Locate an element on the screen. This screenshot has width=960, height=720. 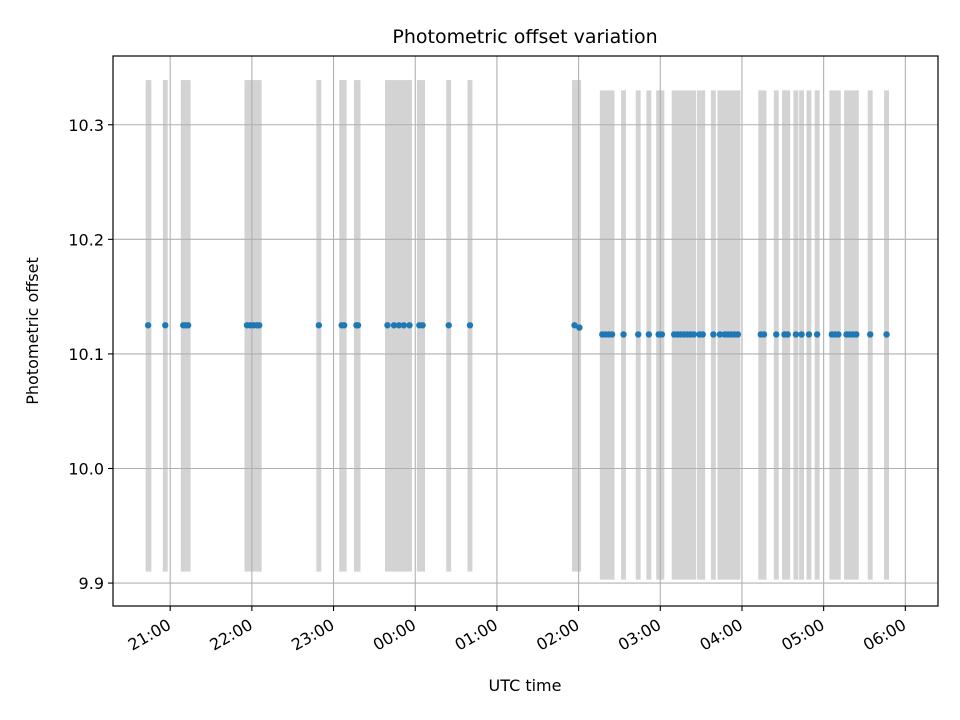
y-axis-label: Photometric offset is located at coordinates (32, 331).